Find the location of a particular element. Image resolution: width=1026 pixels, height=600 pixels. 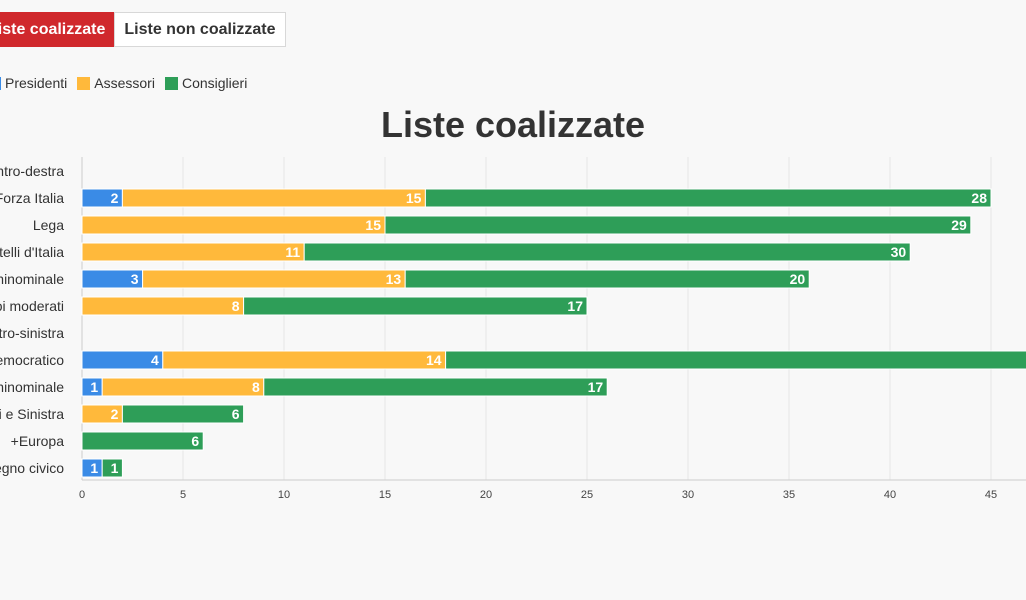

value-label-assessori-3: 11 is located at coordinates (292, 252).